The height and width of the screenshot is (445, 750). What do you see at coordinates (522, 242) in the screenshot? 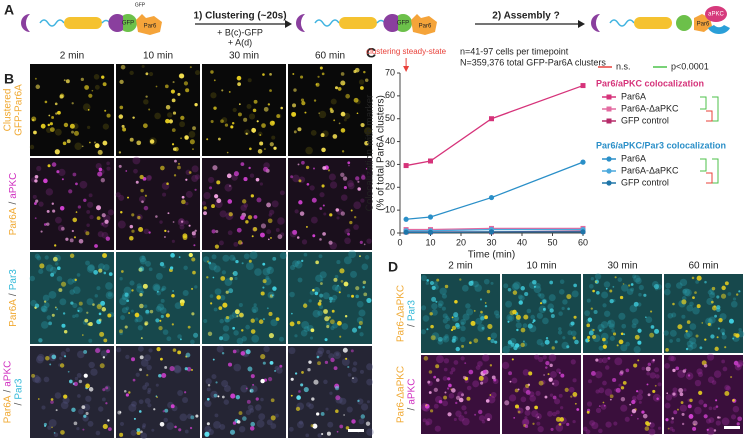
I see `x-tick-label: 40` at bounding box center [522, 242].